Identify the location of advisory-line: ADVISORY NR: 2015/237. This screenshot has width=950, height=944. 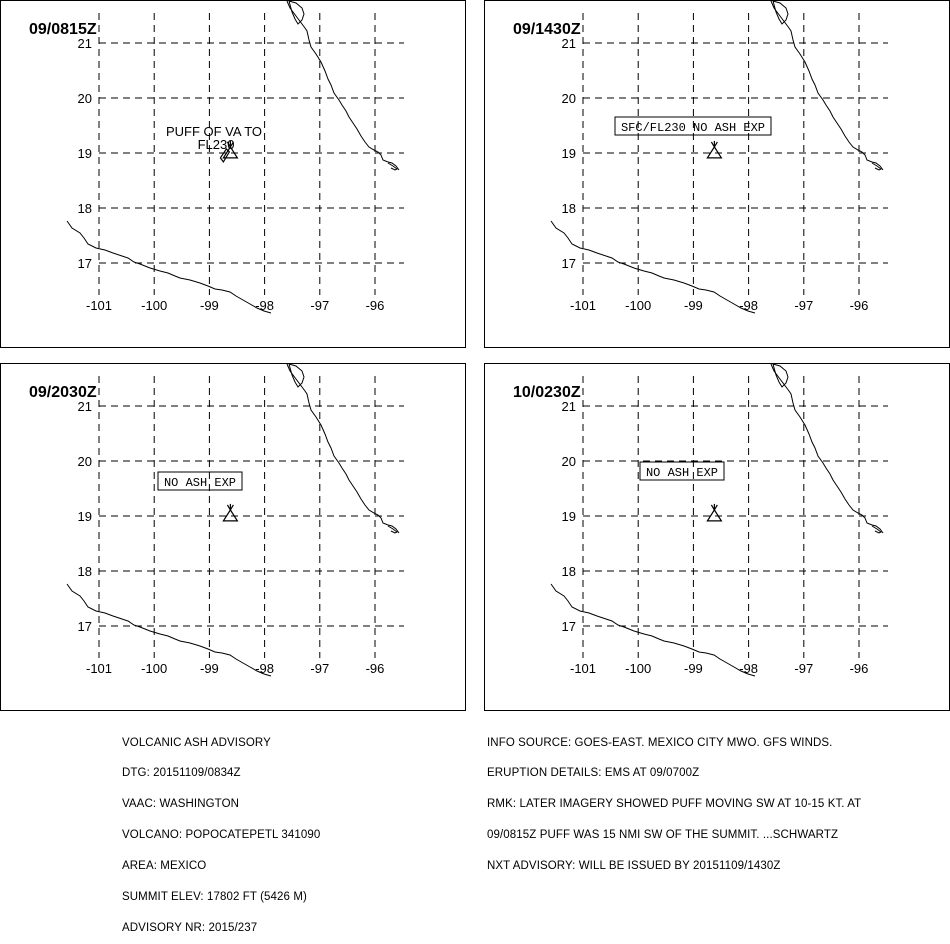
(190, 927).